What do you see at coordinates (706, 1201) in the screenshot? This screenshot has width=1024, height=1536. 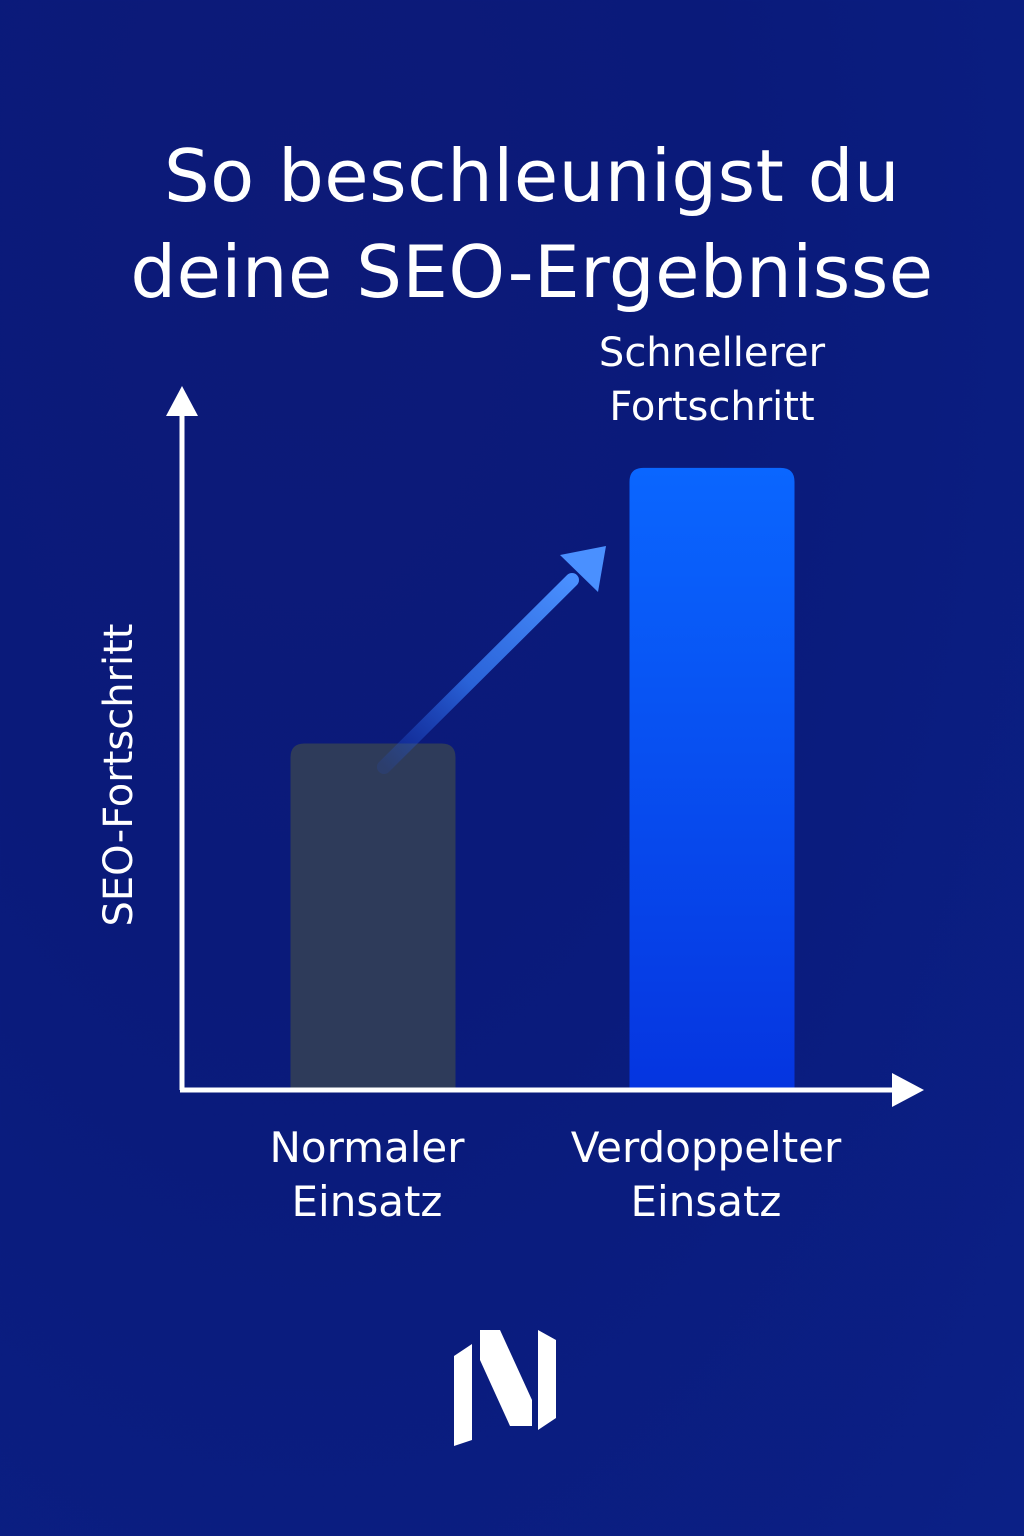 I see `x-tick-label-1-line-1: Einsatz` at bounding box center [706, 1201].